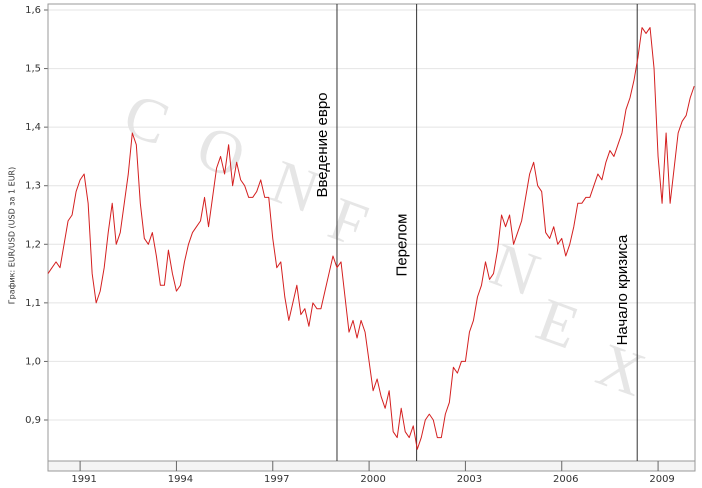 The height and width of the screenshot is (488, 702). What do you see at coordinates (33, 127) in the screenshot?
I see `y-tick-label: 1,4` at bounding box center [33, 127].